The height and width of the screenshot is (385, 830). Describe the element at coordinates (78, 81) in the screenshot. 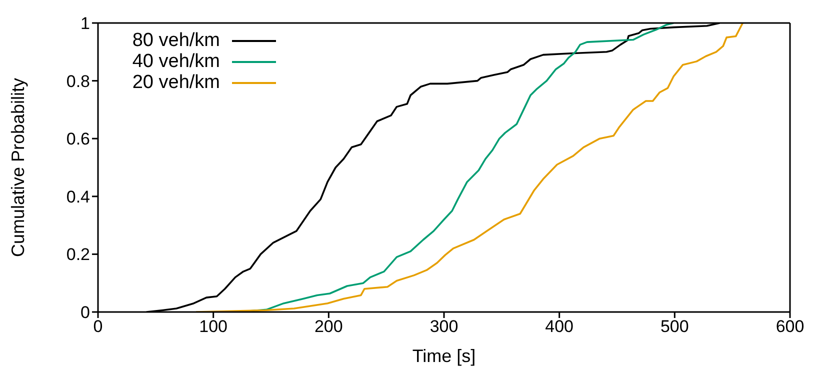

I see `y-tick-label: 0.8` at that location.